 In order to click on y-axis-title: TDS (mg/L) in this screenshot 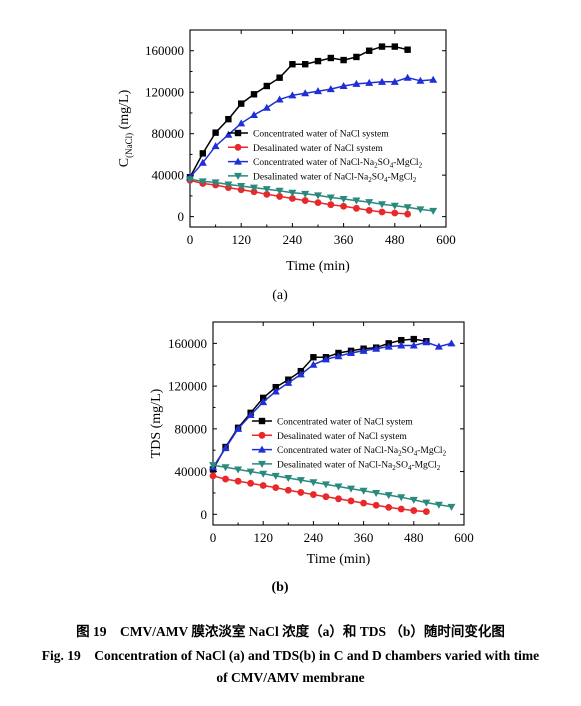, I will do `click(156, 423)`.